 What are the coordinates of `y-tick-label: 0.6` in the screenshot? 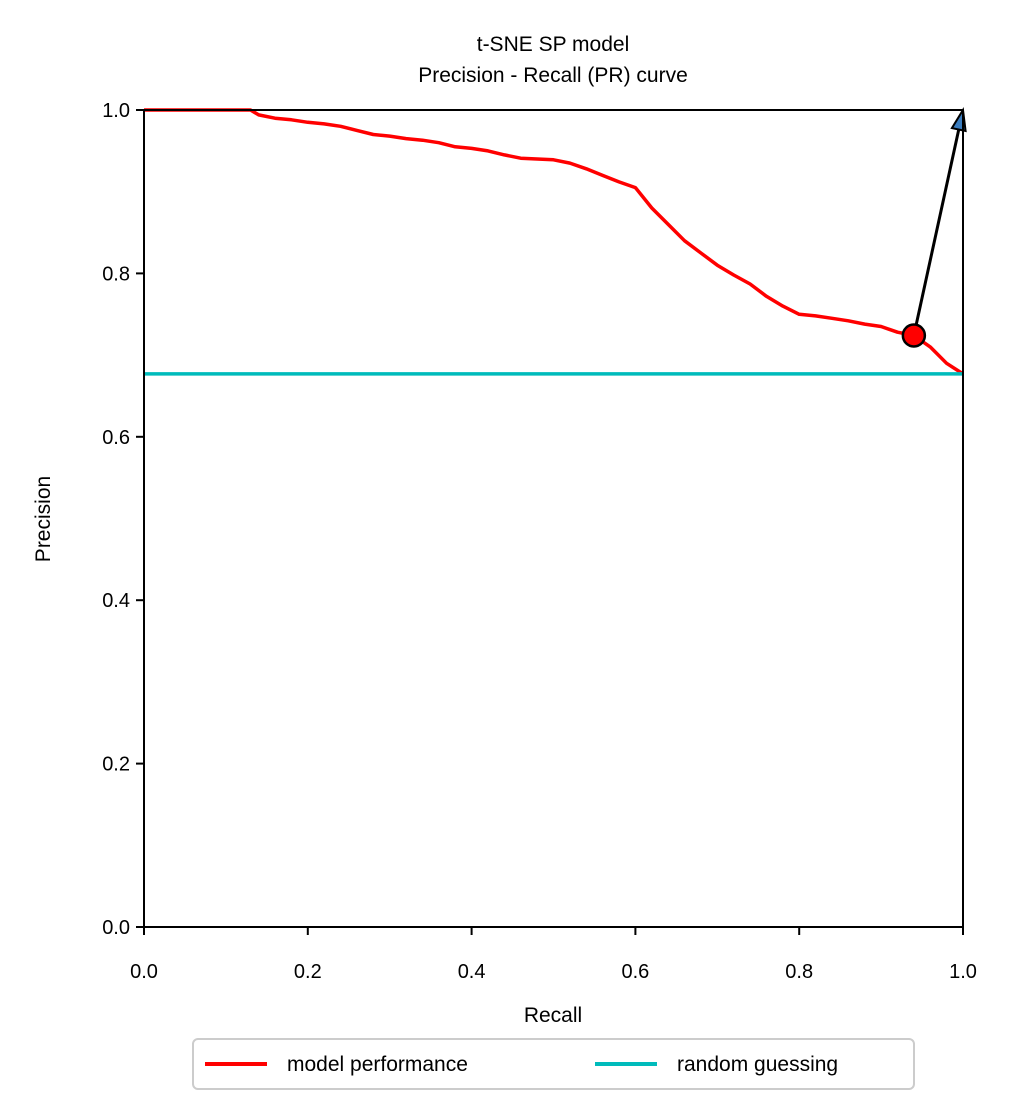 It's located at (116, 438).